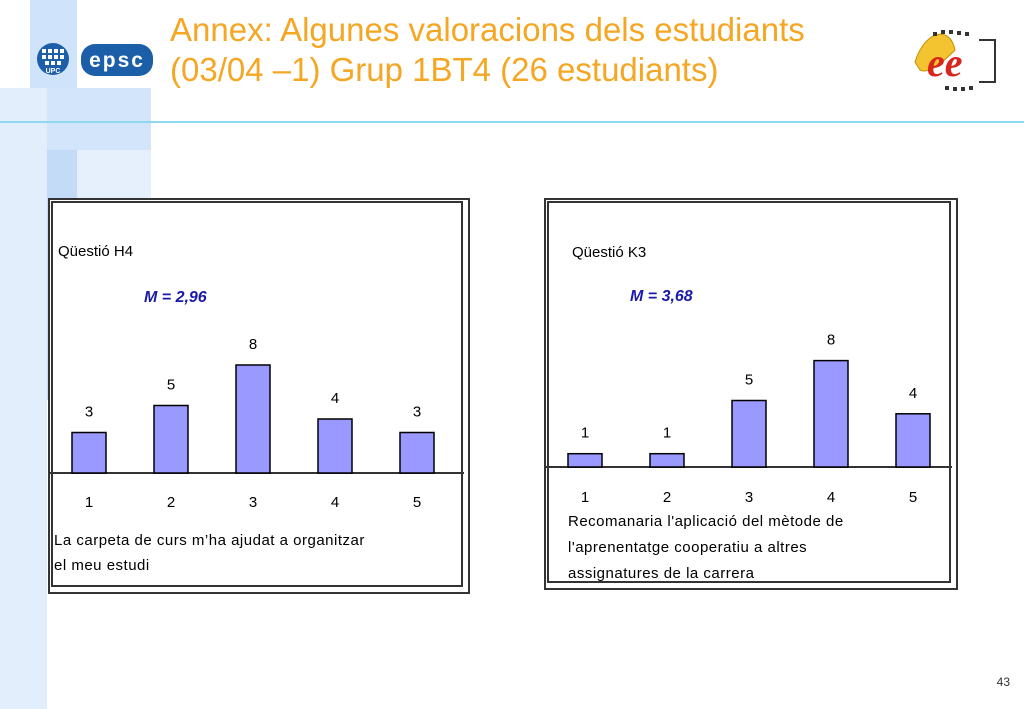  I want to click on chart-title: Qüestió K3, so click(609, 252).